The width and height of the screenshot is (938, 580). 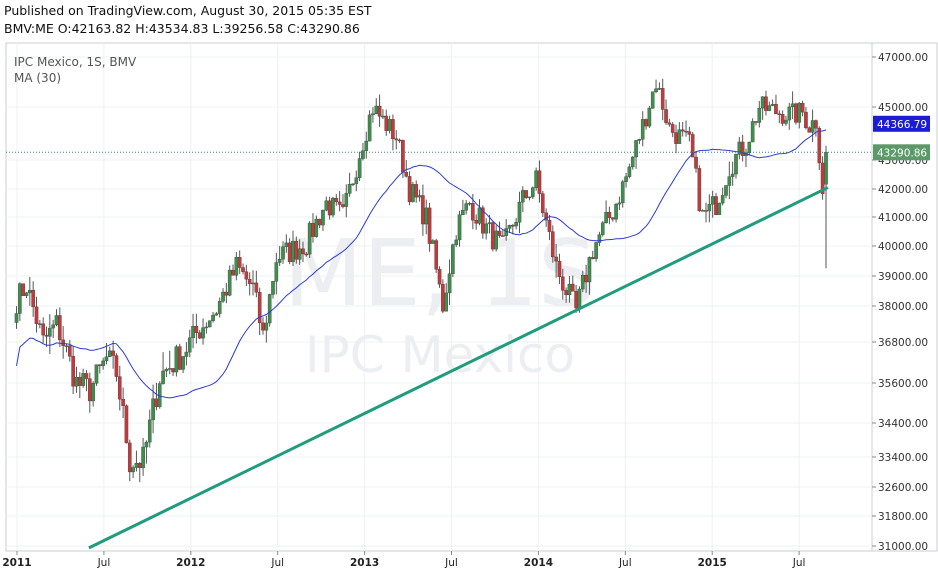 What do you see at coordinates (16, 563) in the screenshot?
I see `x-tick-label: 2011` at bounding box center [16, 563].